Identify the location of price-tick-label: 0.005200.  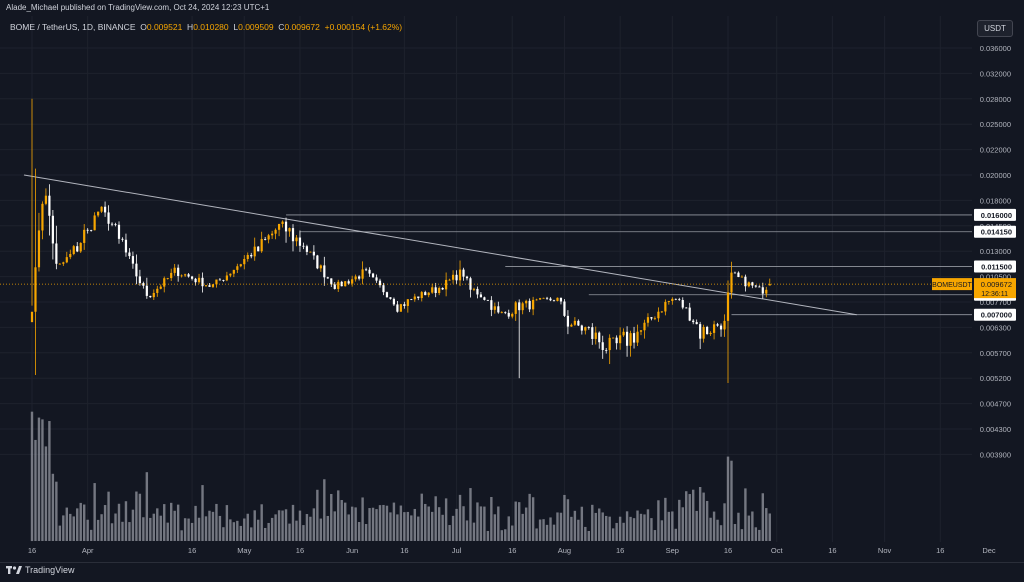
(995, 378).